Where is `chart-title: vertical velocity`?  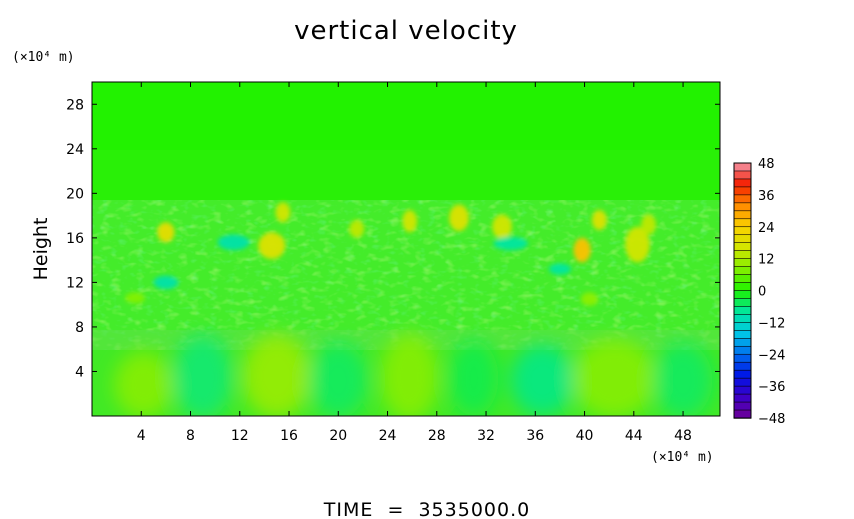
chart-title: vertical velocity is located at coordinates (406, 31).